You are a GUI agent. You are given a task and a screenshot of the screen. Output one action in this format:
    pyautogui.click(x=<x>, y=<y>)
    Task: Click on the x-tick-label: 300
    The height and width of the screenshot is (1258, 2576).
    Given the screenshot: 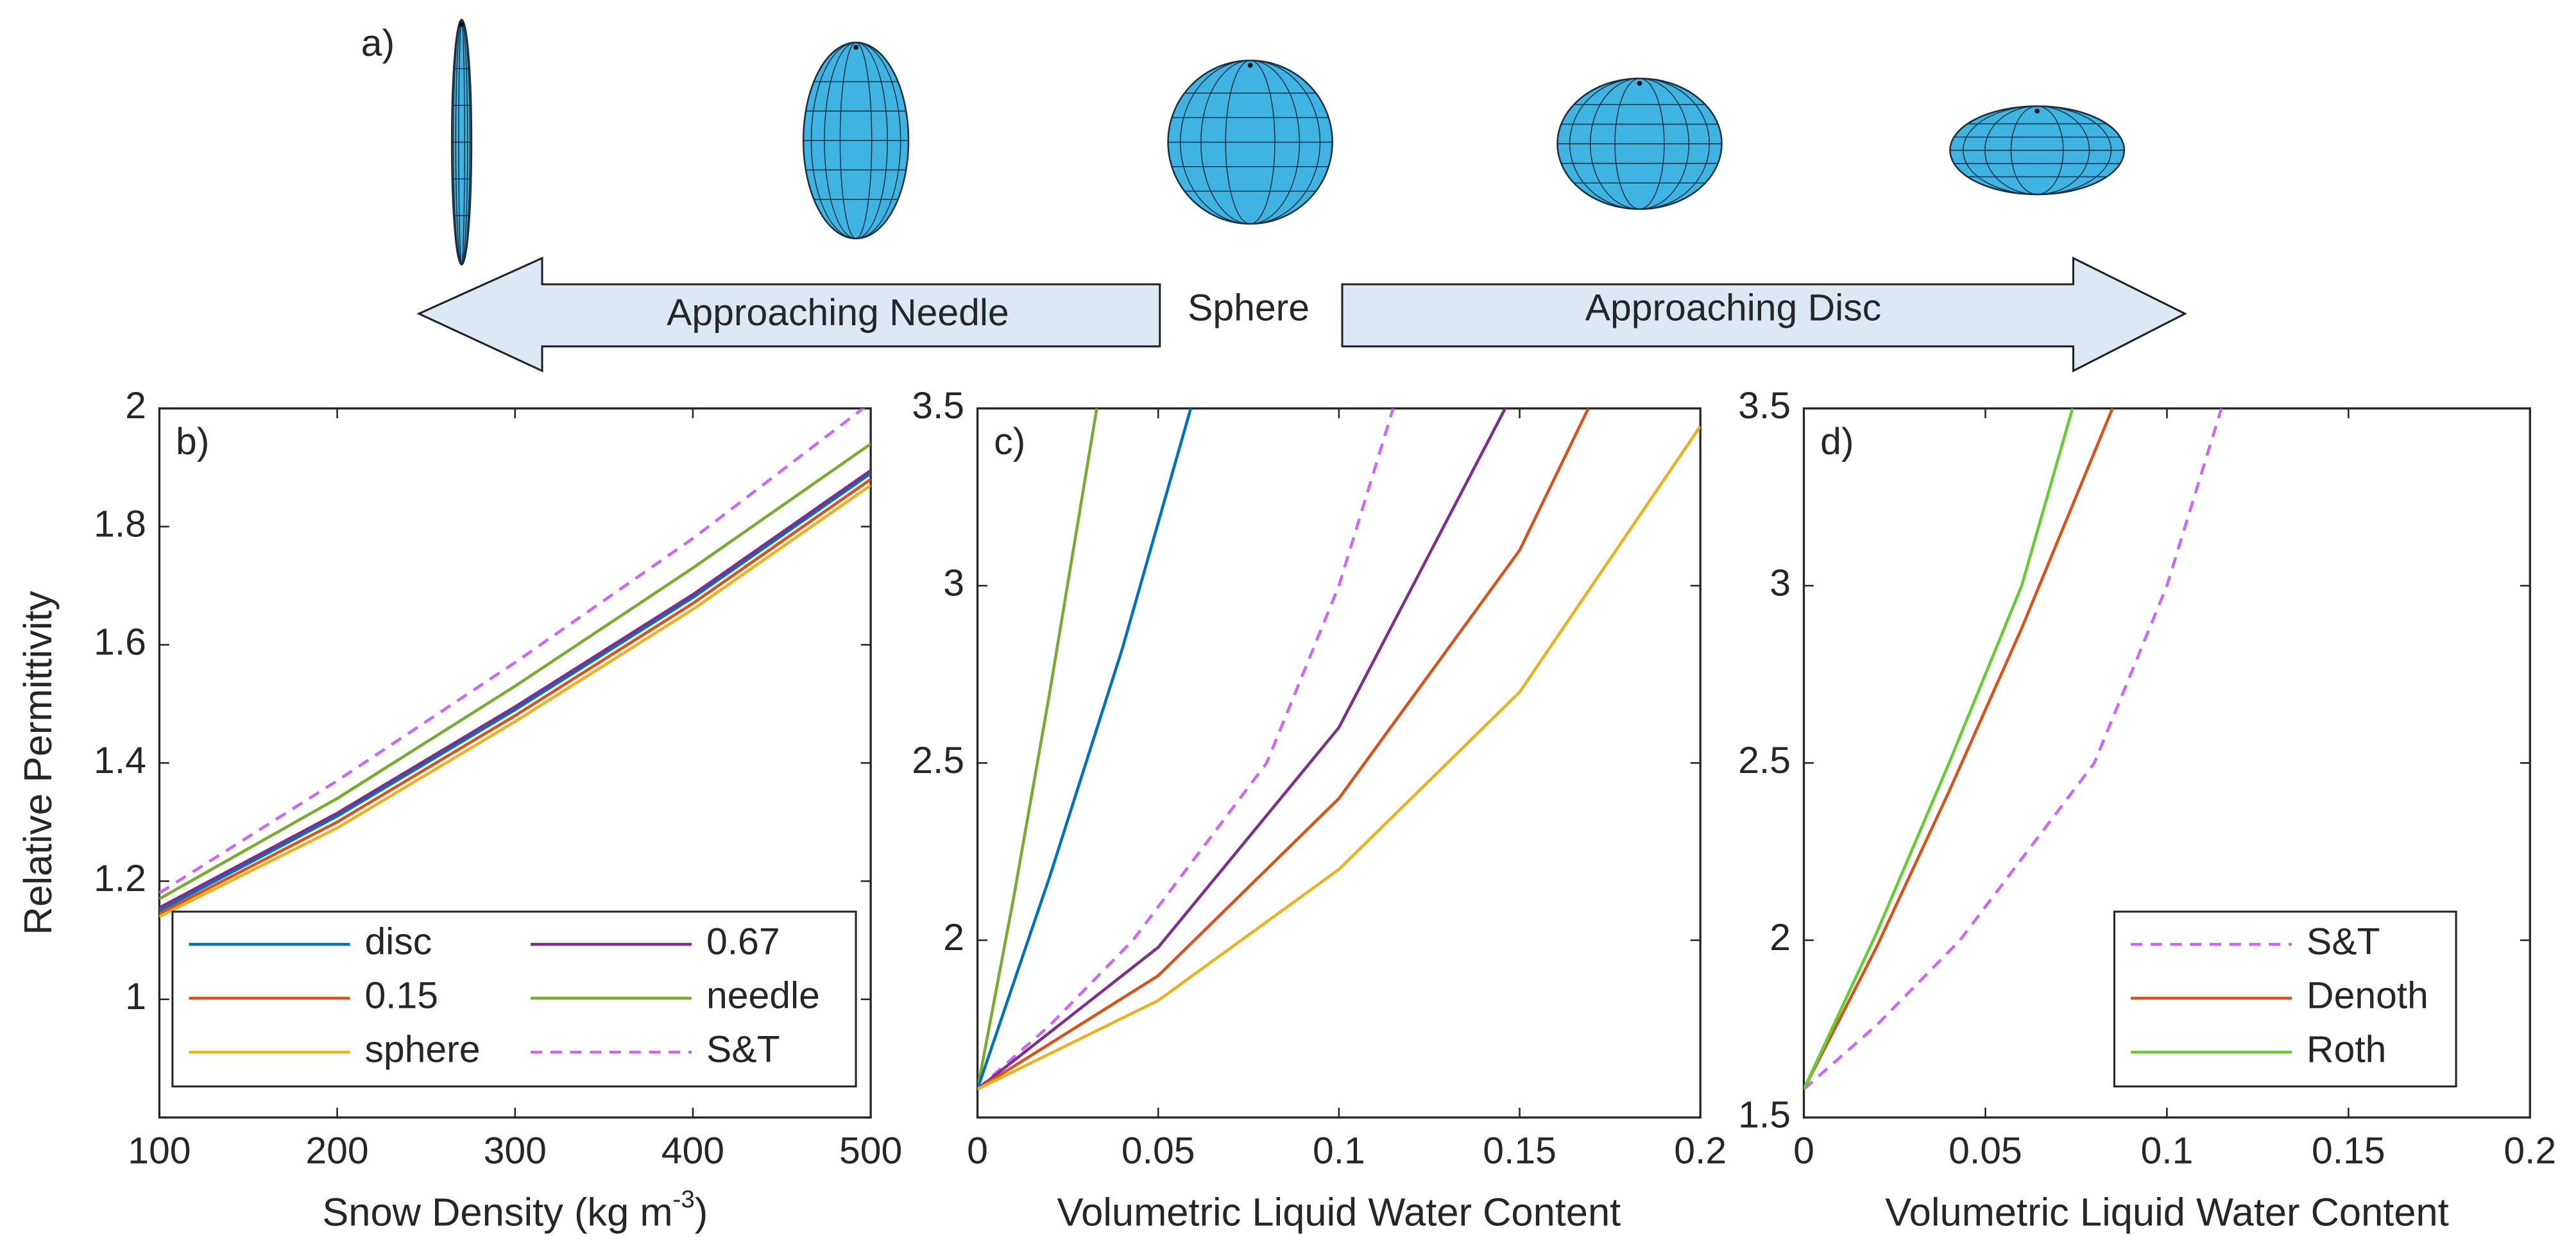 What is the action you would take?
    pyautogui.click(x=515, y=1151)
    